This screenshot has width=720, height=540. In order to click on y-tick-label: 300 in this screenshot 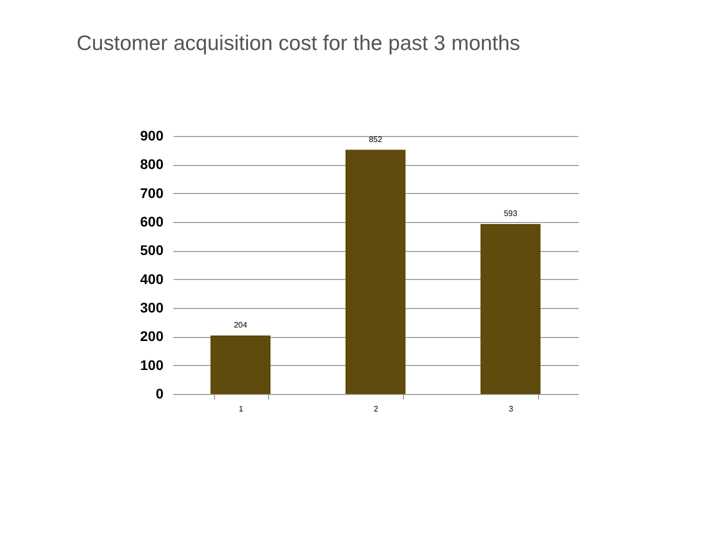, I will do `click(152, 308)`.